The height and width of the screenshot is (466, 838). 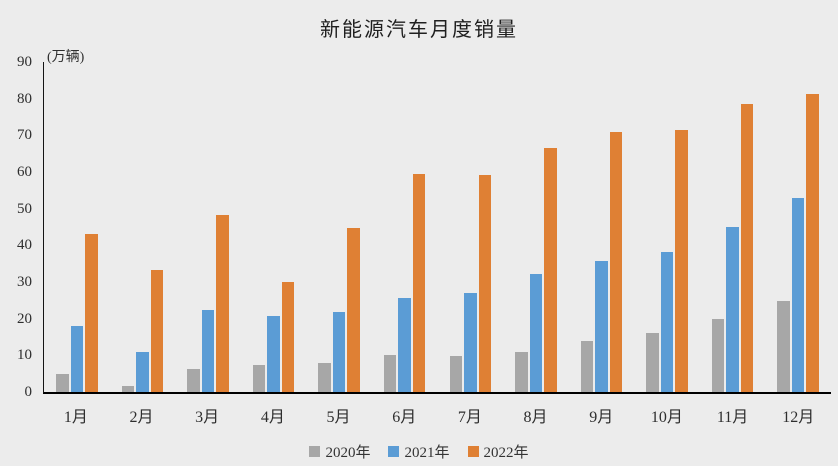 What do you see at coordinates (339, 352) in the screenshot?
I see `bar-2021-m5` at bounding box center [339, 352].